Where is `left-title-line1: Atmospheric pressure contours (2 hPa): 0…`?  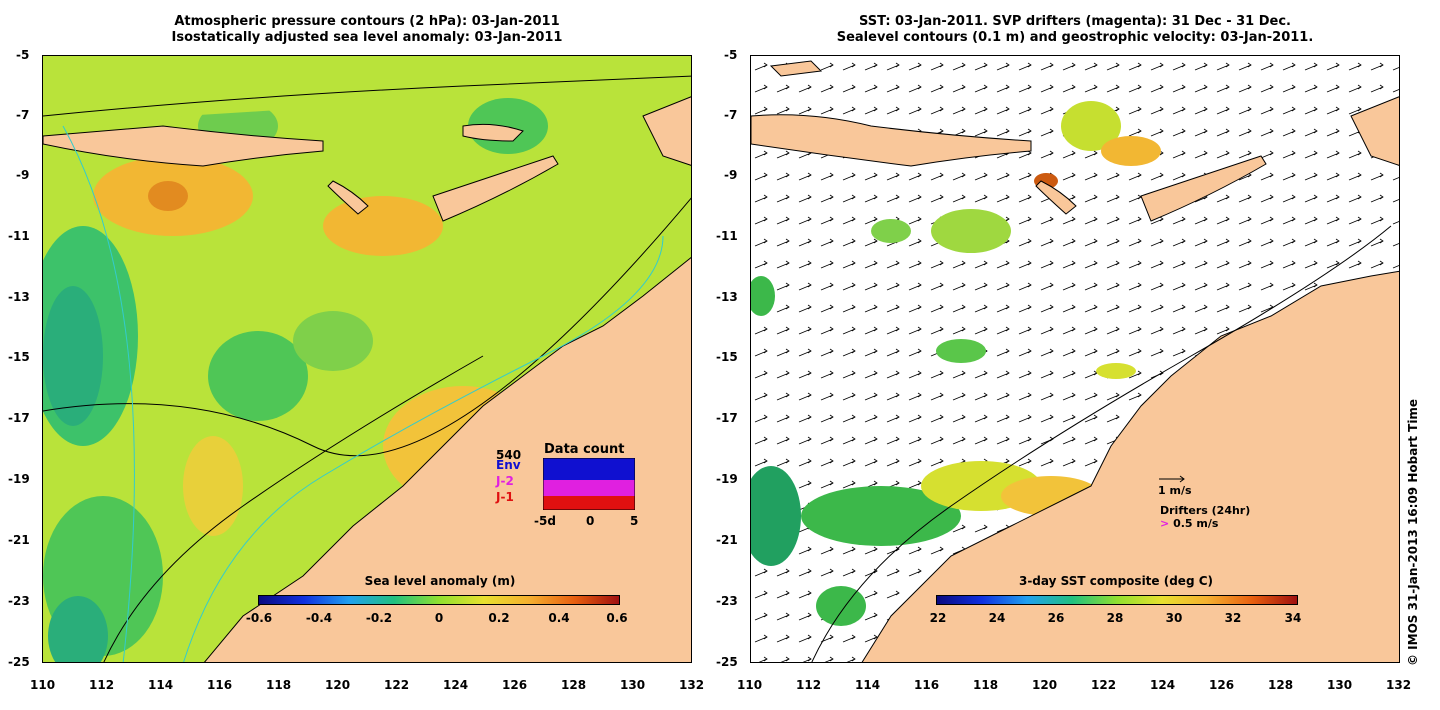
left-title-line1: Atmospheric pressure contours (2 hPa): 0… is located at coordinates (367, 21).